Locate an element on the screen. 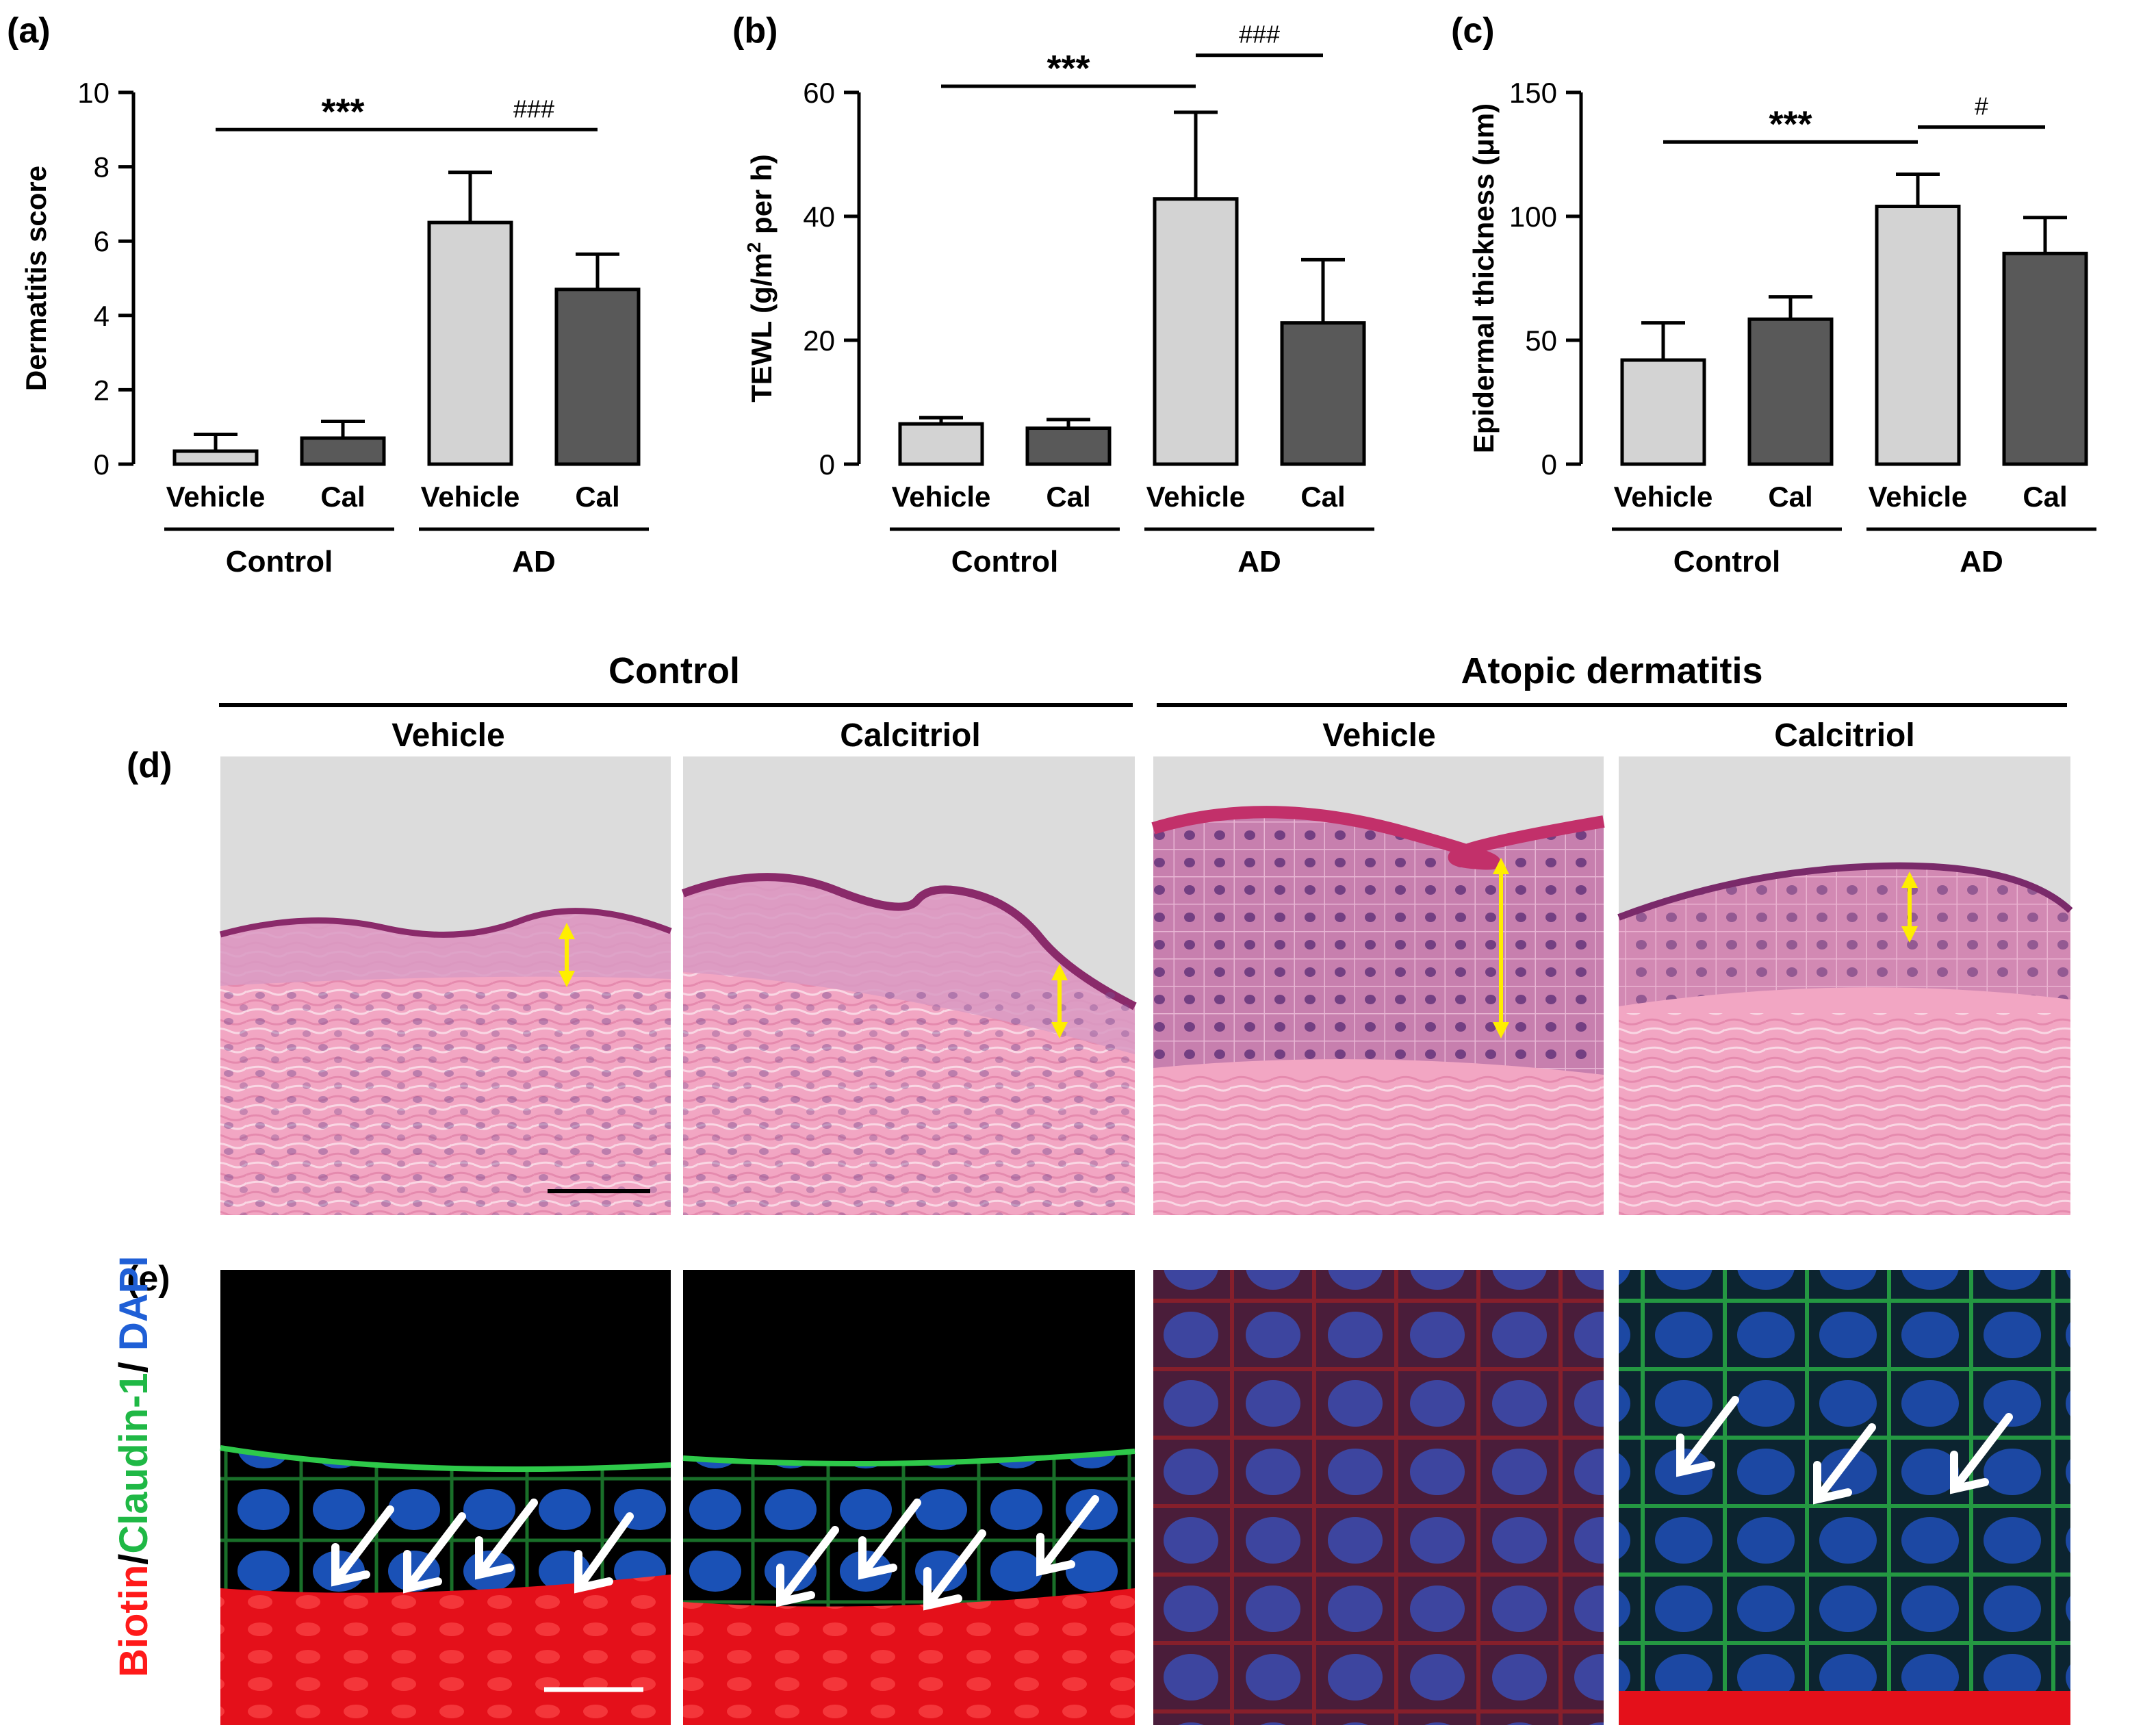 The image size is (2156, 1732). y-tick-label: 100 is located at coordinates (1533, 217).